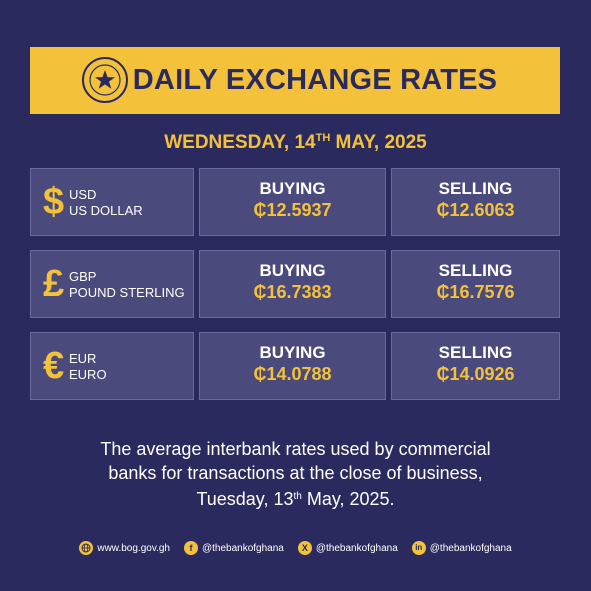 The image size is (591, 591). What do you see at coordinates (127, 292) in the screenshot?
I see `currency-name: POUND STERLING` at bounding box center [127, 292].